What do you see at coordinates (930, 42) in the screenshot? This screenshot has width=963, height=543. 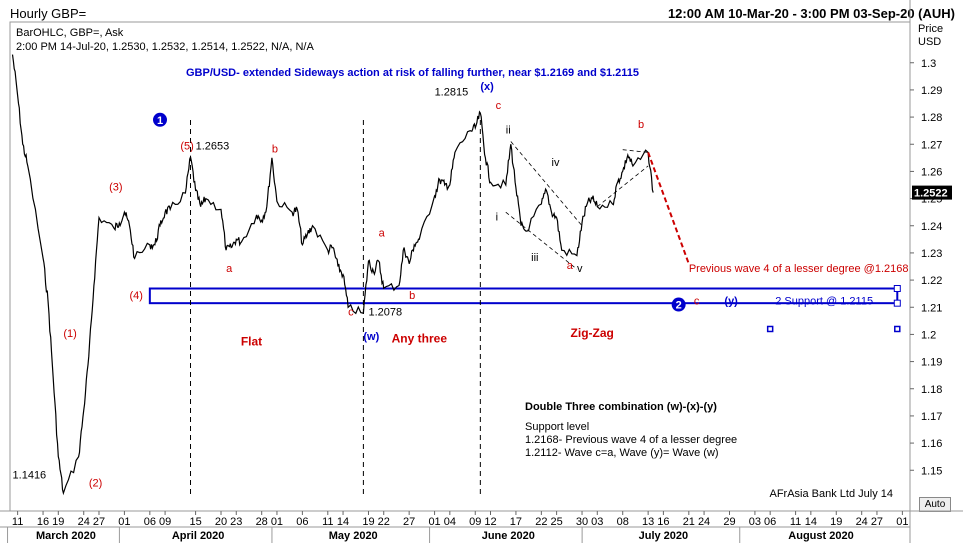 I see `price-label-line2: USD` at bounding box center [930, 42].